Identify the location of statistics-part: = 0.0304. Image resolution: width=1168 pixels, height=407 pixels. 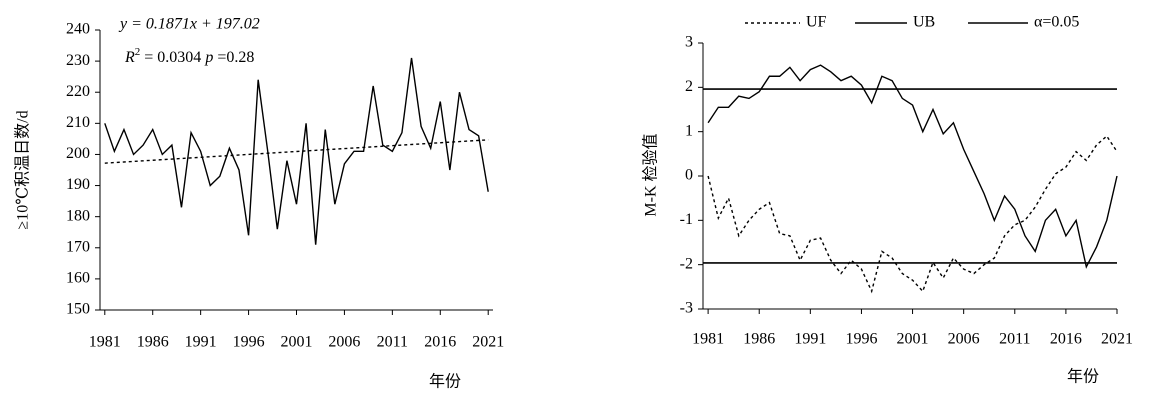
(172, 57).